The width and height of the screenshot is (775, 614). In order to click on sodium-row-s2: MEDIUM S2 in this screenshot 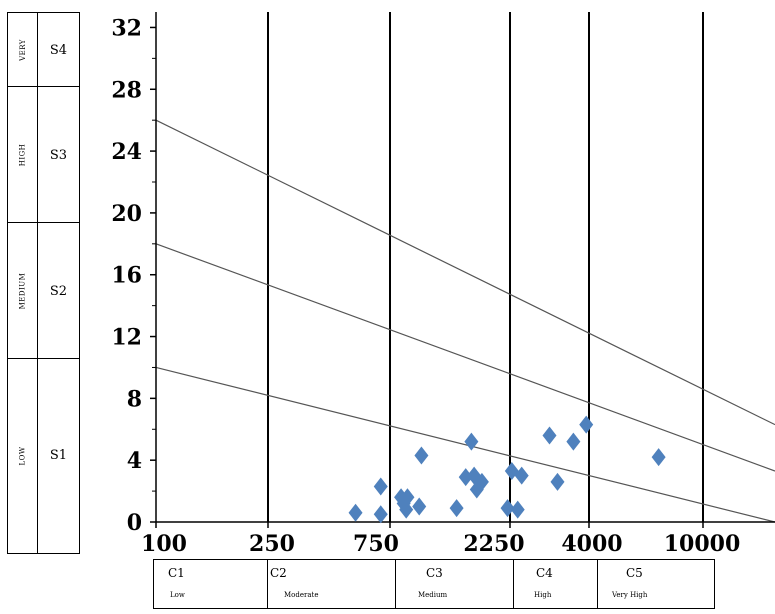, I will do `click(43, 291)`.